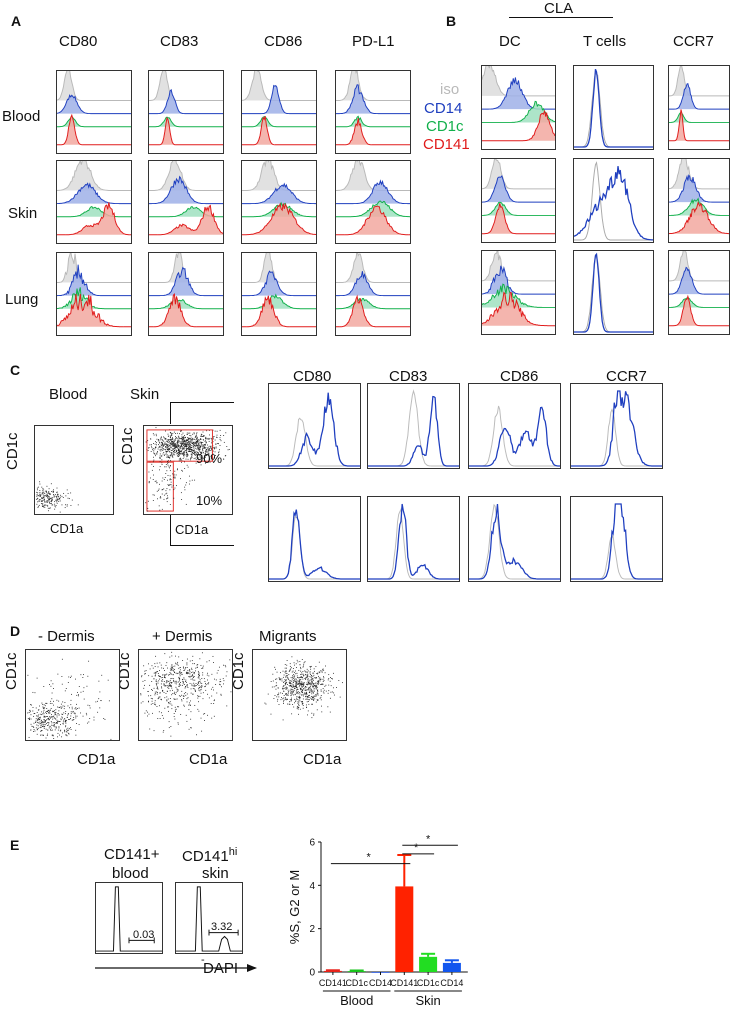  What do you see at coordinates (15, 631) in the screenshot?
I see `panel-label-d: D` at bounding box center [15, 631].